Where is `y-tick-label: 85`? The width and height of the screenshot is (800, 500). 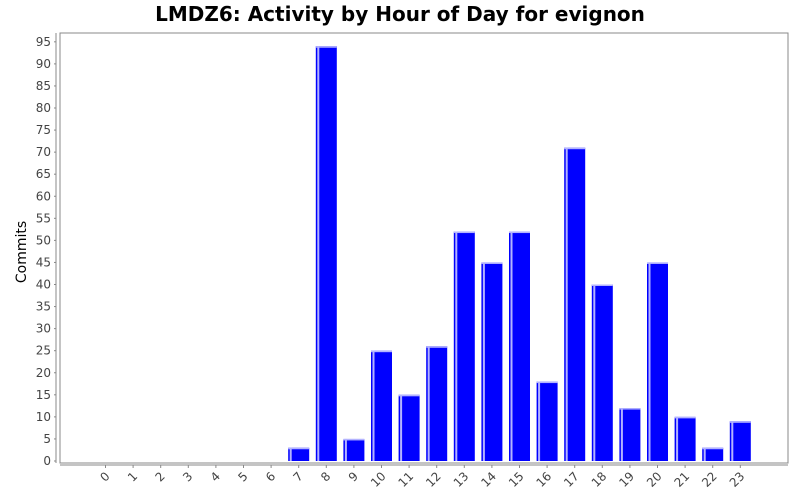 y-tick-label: 85 is located at coordinates (43, 86).